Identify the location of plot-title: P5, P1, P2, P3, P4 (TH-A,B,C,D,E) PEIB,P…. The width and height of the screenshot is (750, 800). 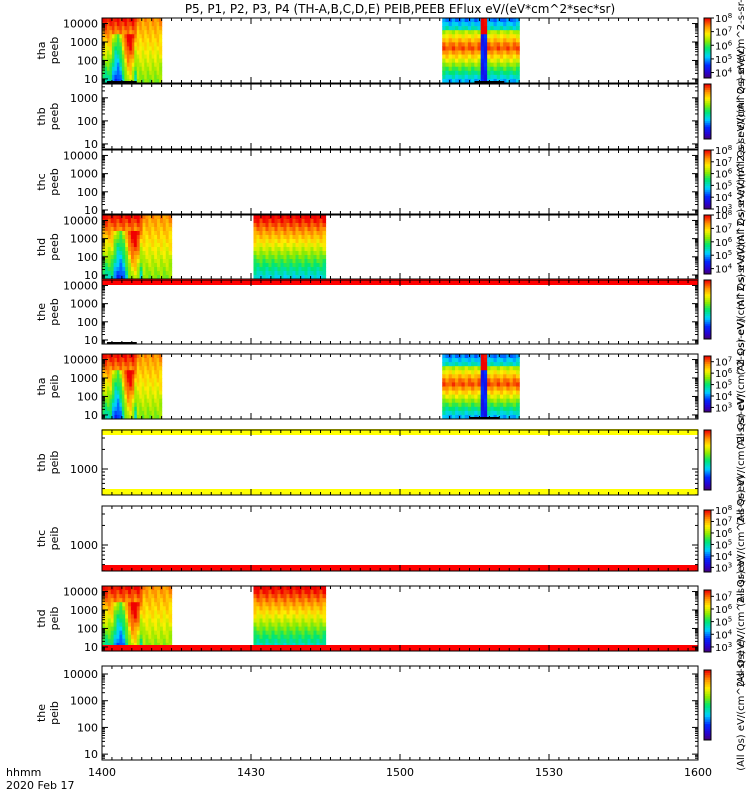
(400, 9).